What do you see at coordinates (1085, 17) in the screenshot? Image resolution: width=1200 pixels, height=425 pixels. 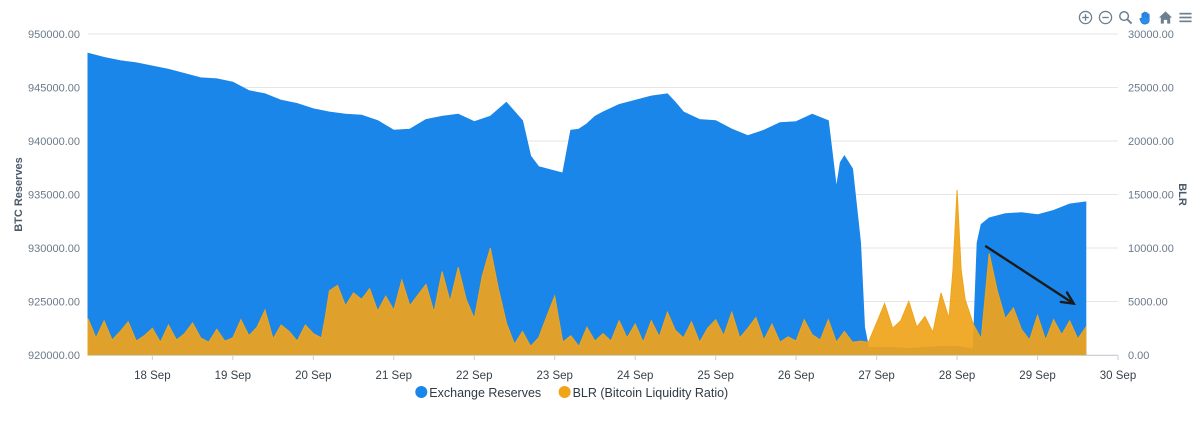 I see `zoom-in-icon` at bounding box center [1085, 17].